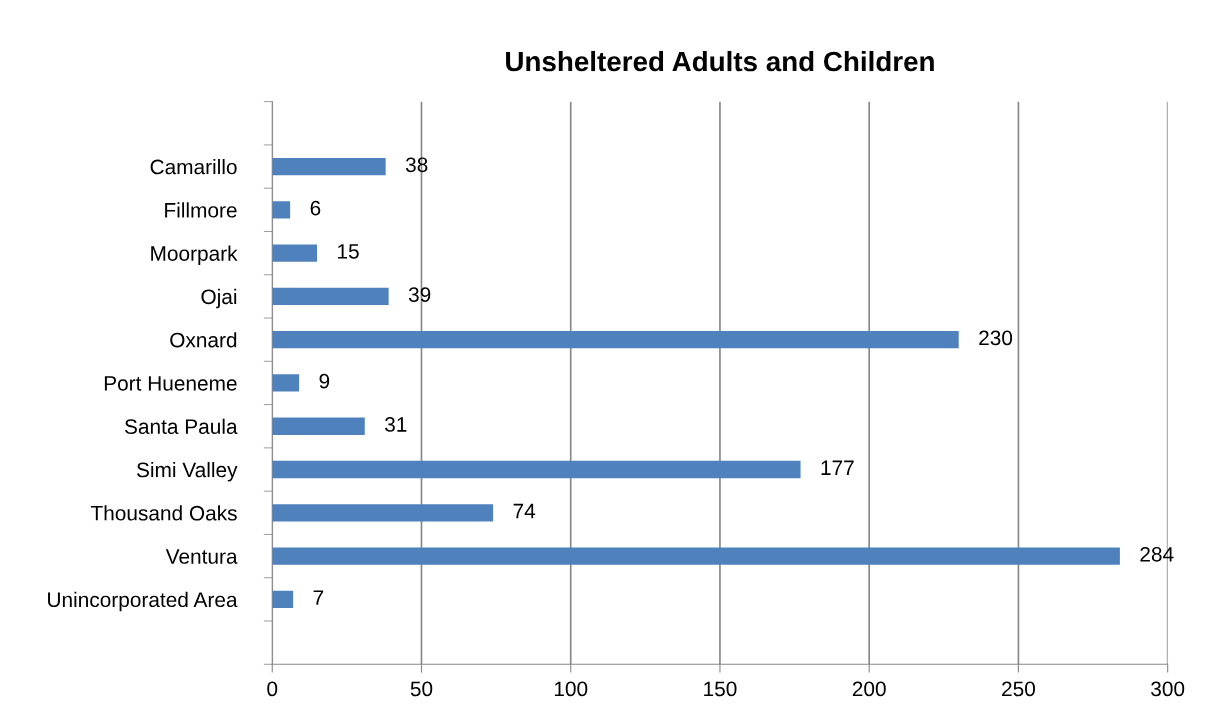 Image resolution: width=1210 pixels, height=726 pixels. What do you see at coordinates (571, 689) in the screenshot?
I see `x-tick-label: 100` at bounding box center [571, 689].